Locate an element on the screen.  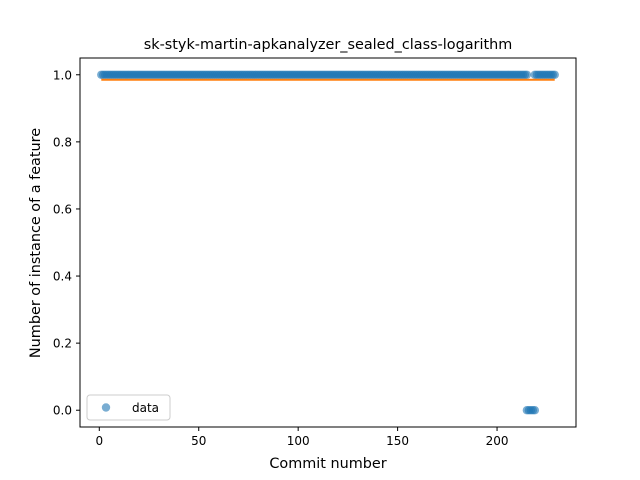
y-tick-label: 0.4 is located at coordinates (62, 277).